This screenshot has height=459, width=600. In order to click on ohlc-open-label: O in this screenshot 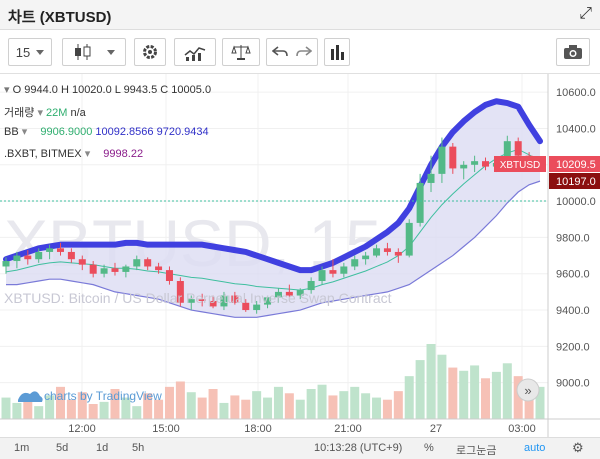, I will do `click(17, 90)`.